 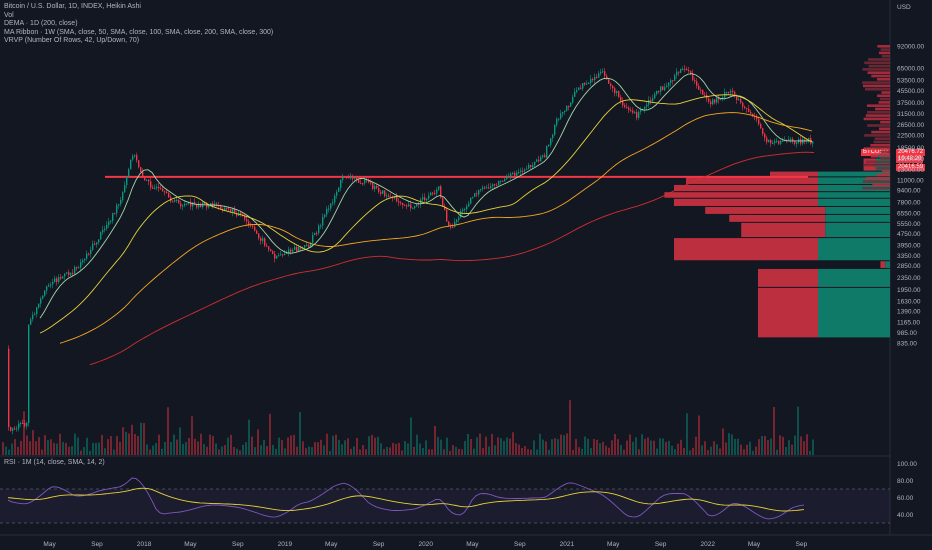 What do you see at coordinates (909, 191) in the screenshot?
I see `price-tick-label: 9400.00` at bounding box center [909, 191].